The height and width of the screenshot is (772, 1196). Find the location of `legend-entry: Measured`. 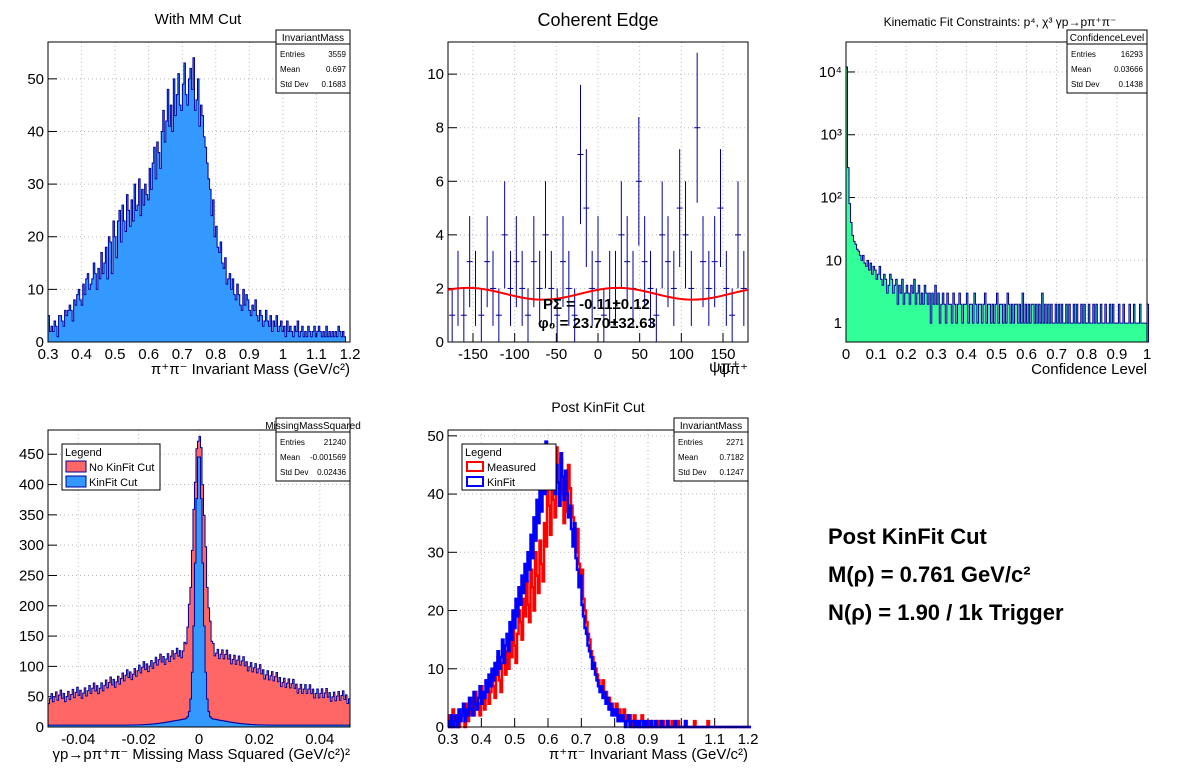

legend-entry: Measured is located at coordinates (511, 468).